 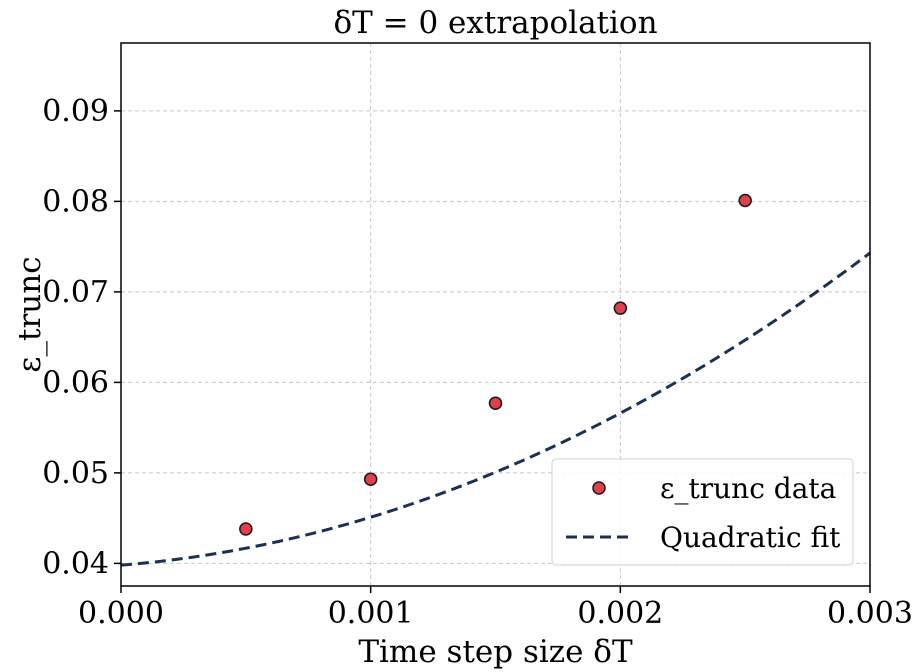 I want to click on x-tick-label: 0.000, so click(x=121, y=613).